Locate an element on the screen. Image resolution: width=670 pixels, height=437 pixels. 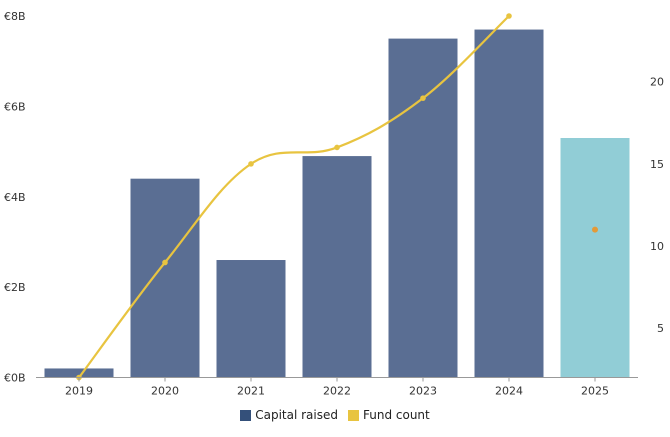
fund-count-point-2025 is located at coordinates (595, 229).